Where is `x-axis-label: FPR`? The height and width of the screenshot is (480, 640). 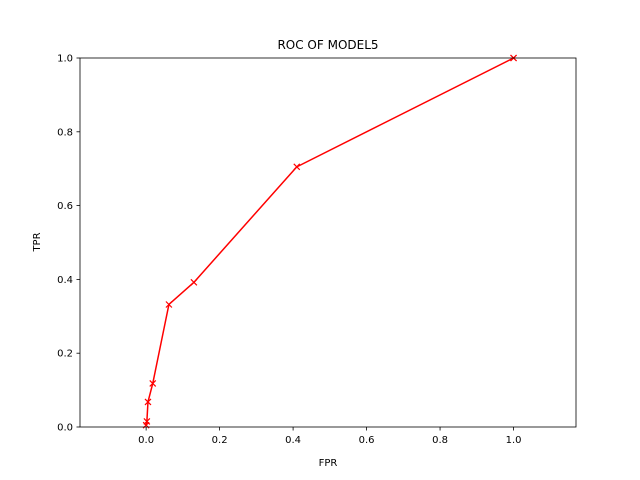
x-axis-label: FPR is located at coordinates (328, 463).